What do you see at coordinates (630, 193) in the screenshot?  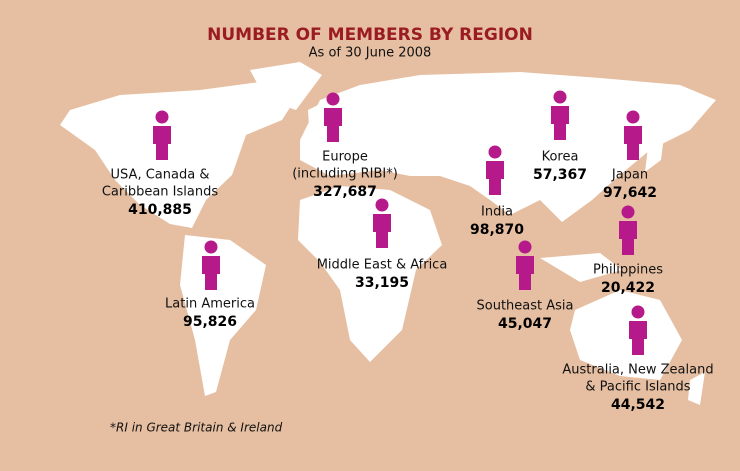 I see `member-count: 97,642` at bounding box center [630, 193].